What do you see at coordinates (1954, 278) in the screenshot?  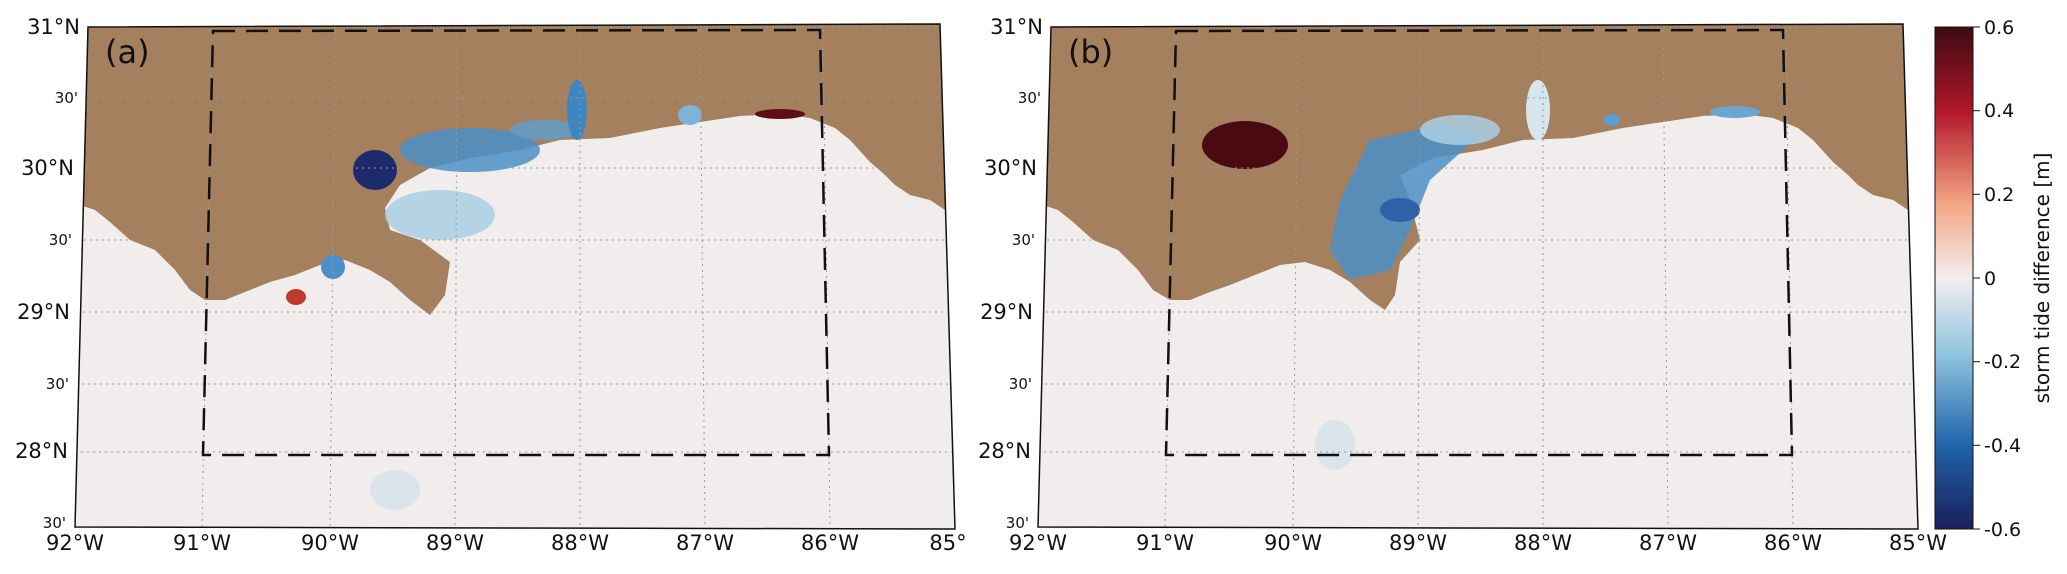 I see `colorbar-ramp` at bounding box center [1954, 278].